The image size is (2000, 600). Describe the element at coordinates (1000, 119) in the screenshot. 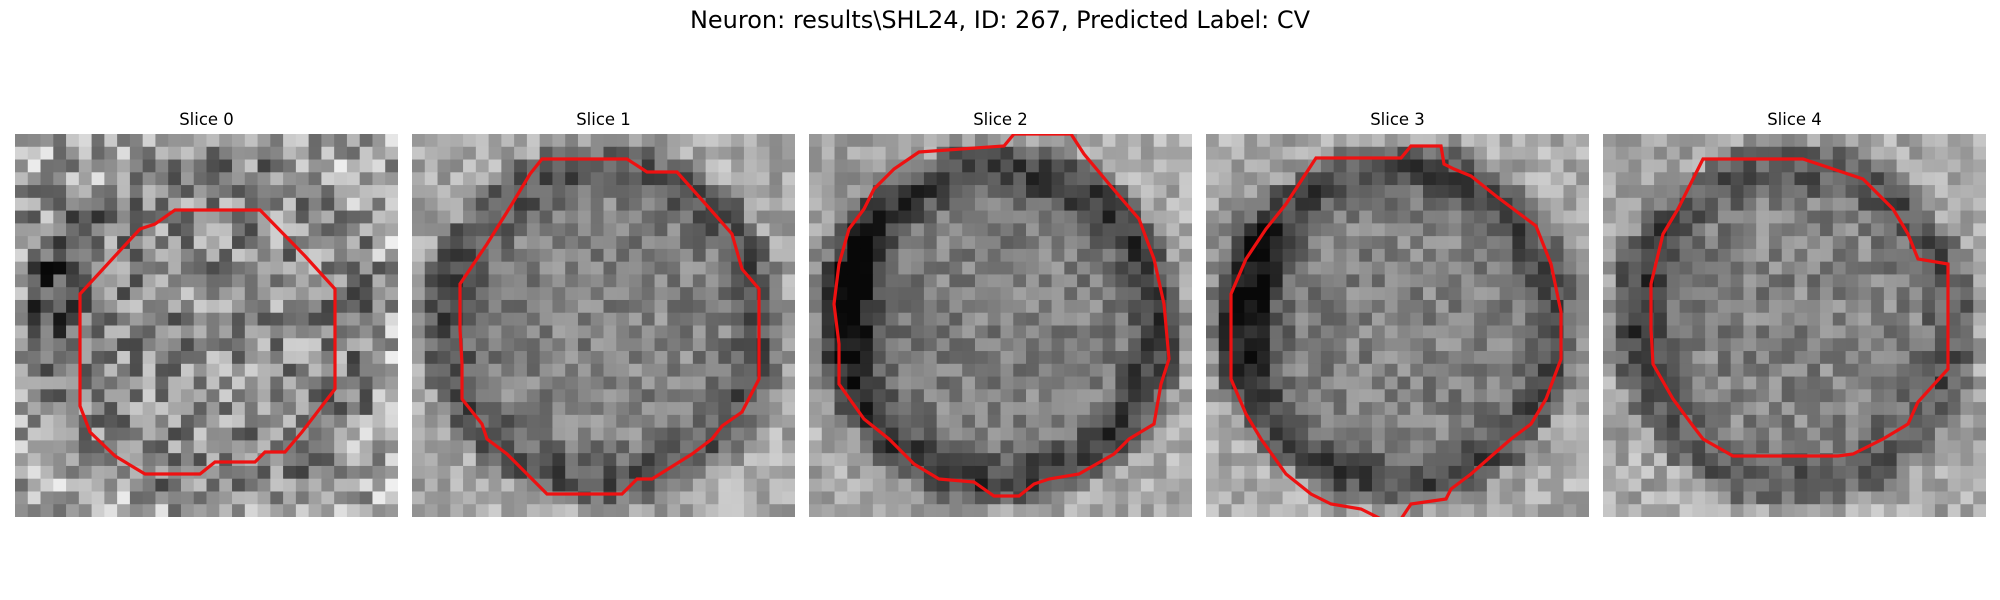

I see `slice-title: Slice 2` at that location.